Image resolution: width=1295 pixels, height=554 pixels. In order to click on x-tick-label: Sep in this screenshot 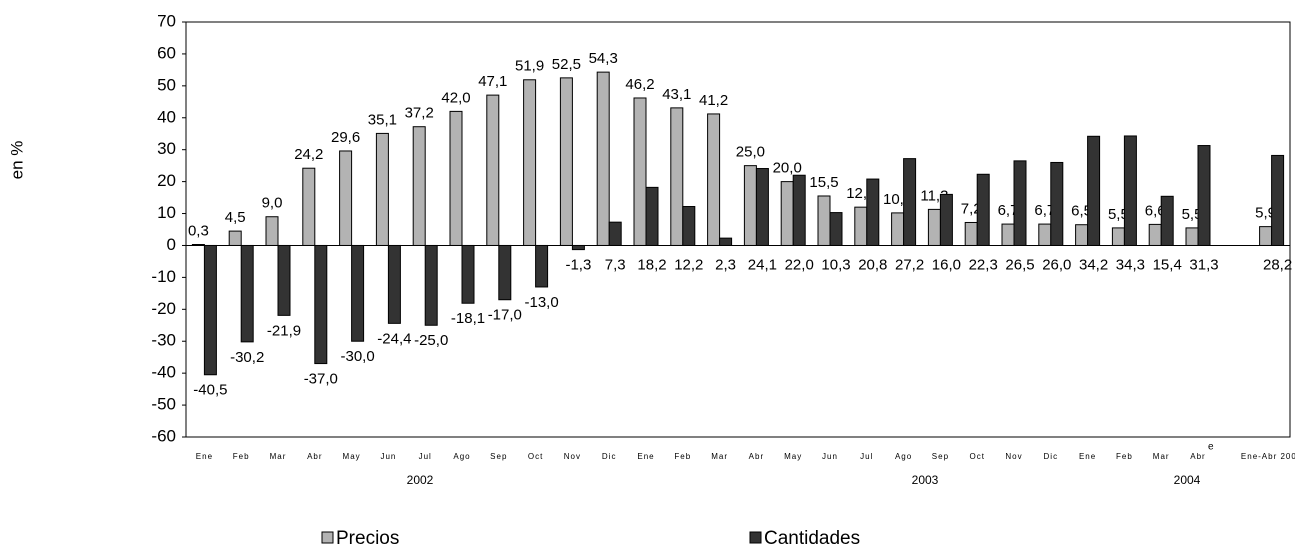, I will do `click(498, 456)`.